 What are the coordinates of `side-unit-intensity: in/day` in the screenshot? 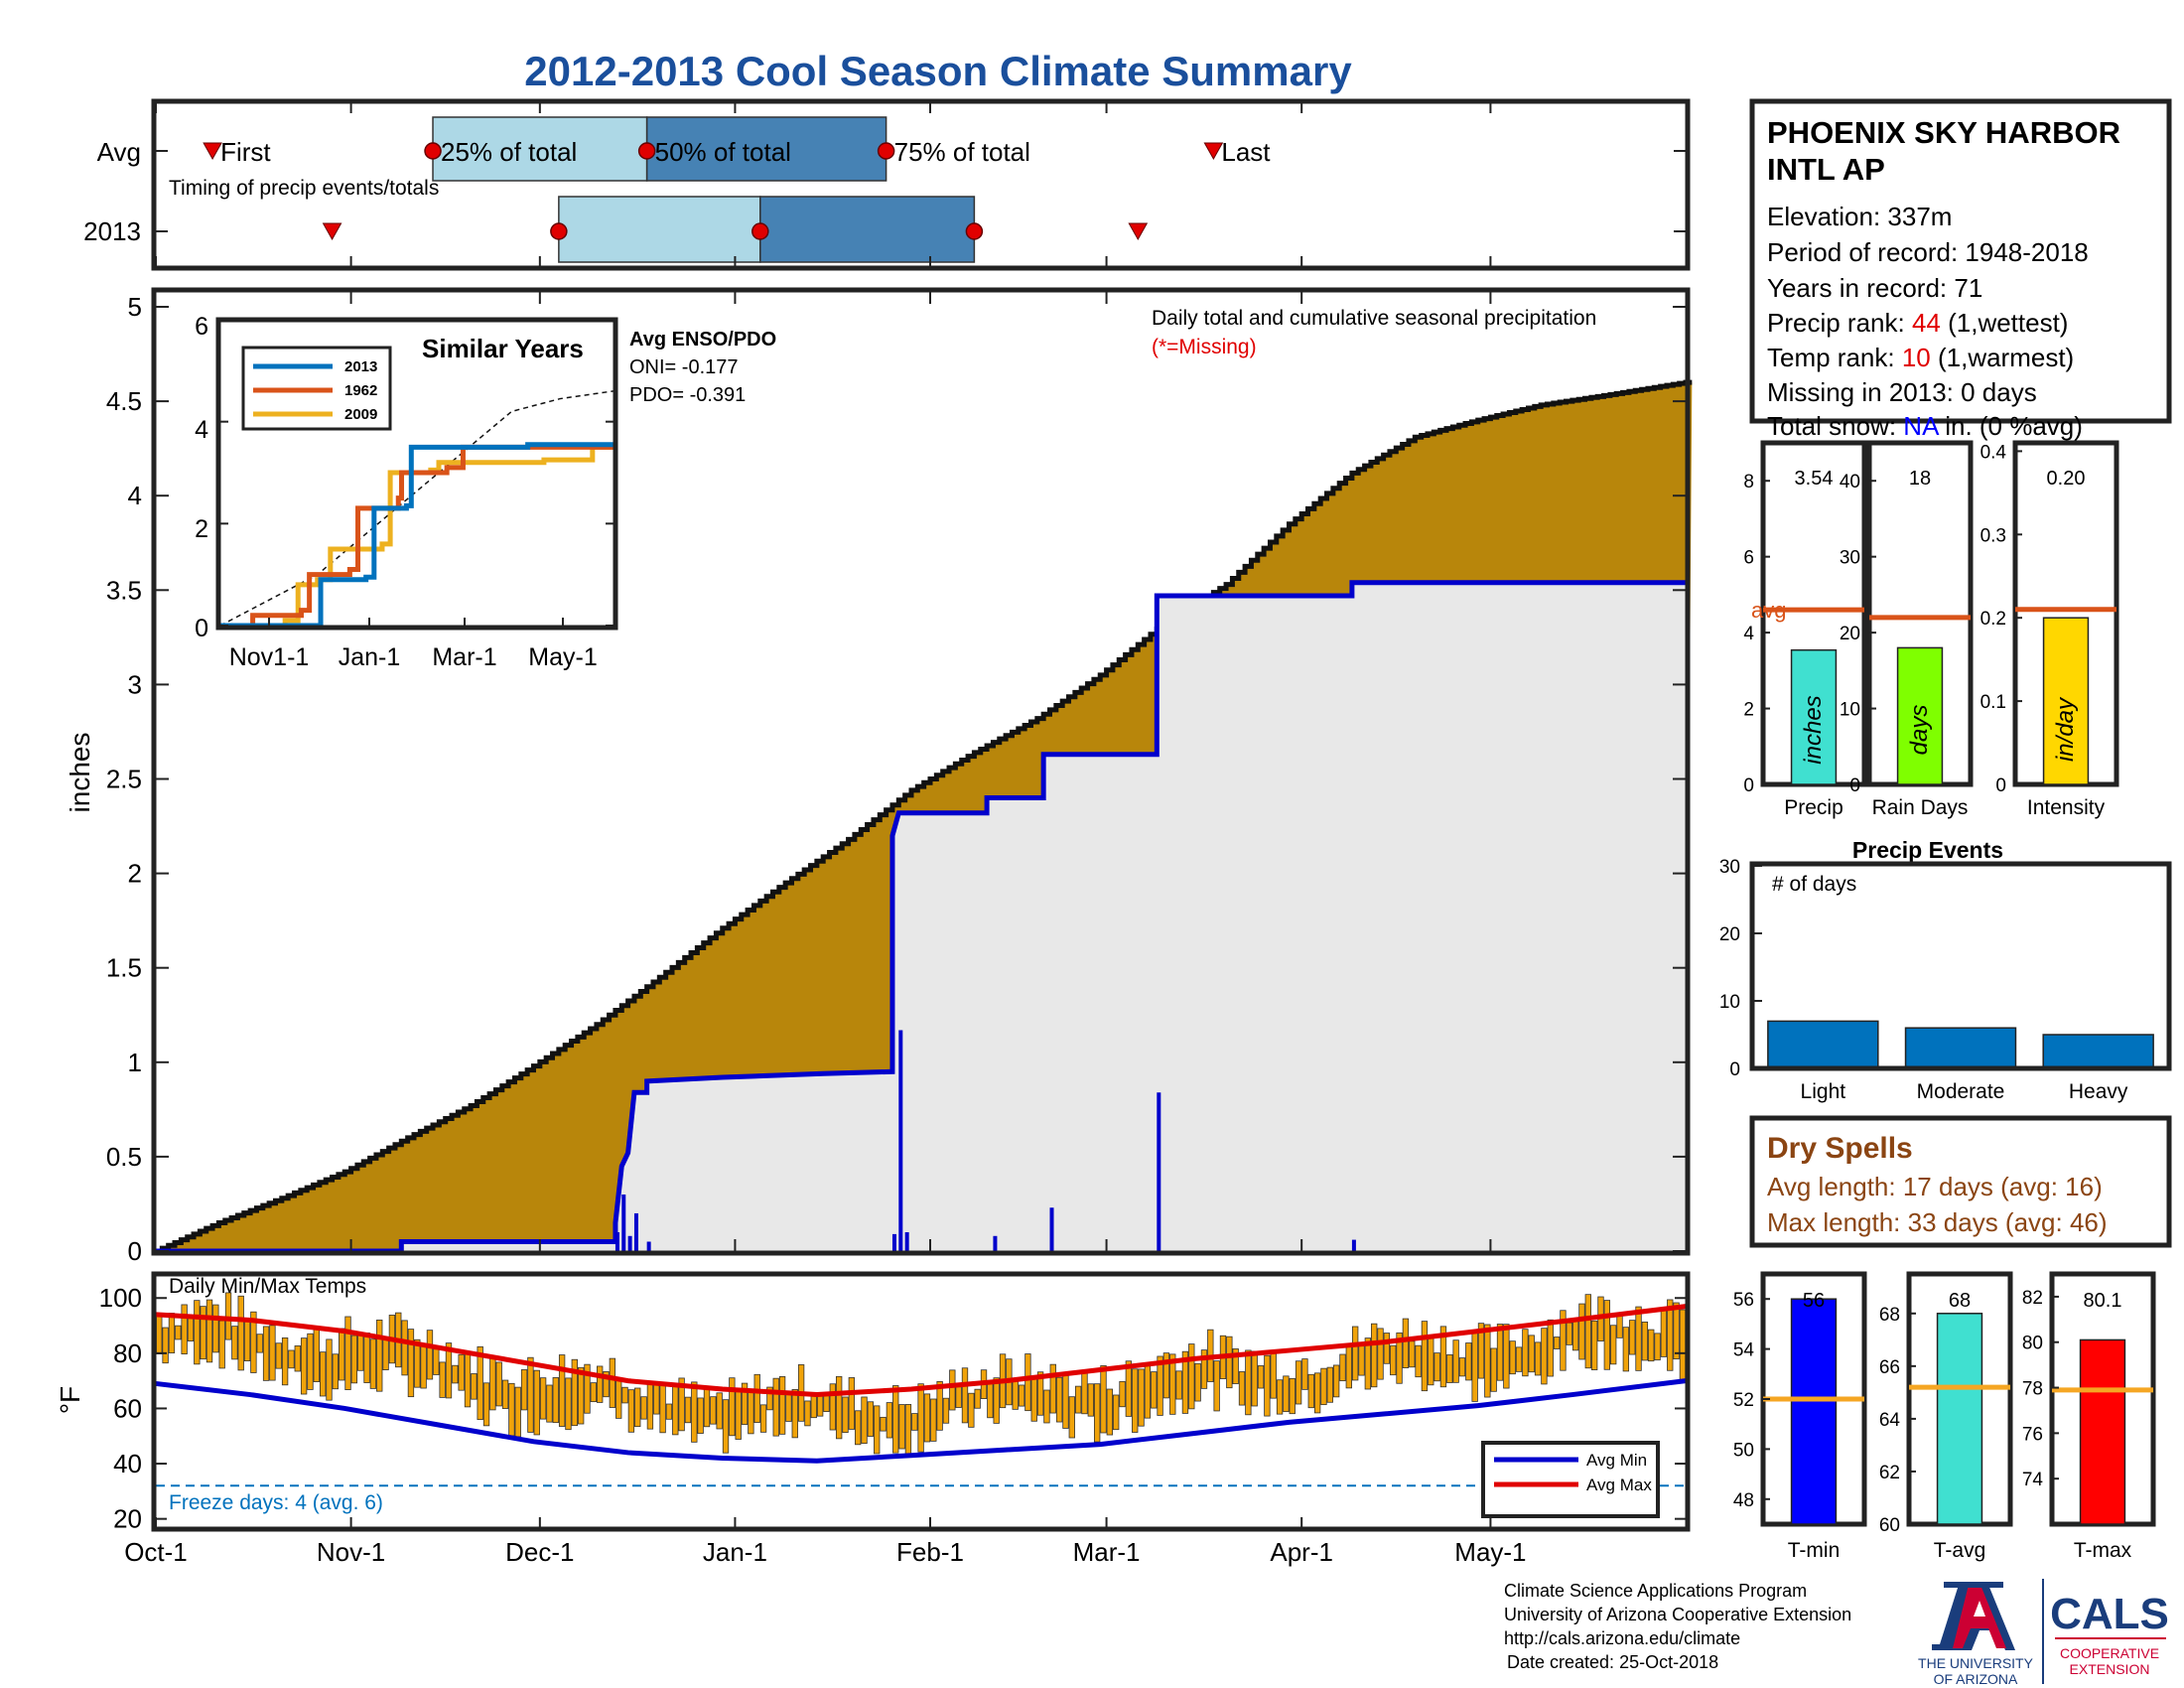 It's located at (2065, 729).